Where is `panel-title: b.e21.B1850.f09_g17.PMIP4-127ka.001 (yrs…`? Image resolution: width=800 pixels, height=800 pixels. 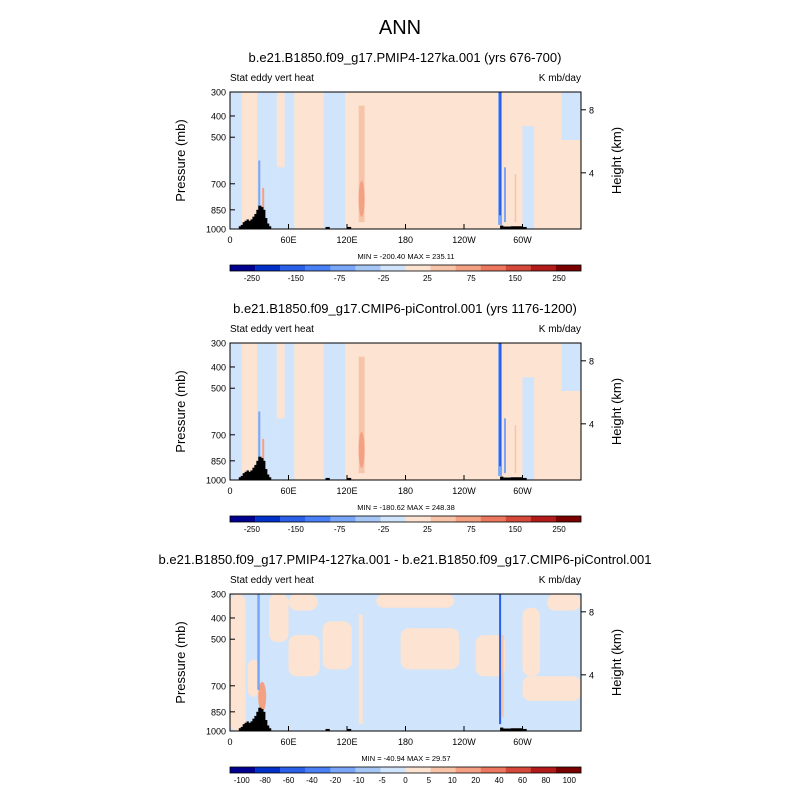
panel-title: b.e21.B1850.f09_g17.PMIP4-127ka.001 (yrs… is located at coordinates (405, 57).